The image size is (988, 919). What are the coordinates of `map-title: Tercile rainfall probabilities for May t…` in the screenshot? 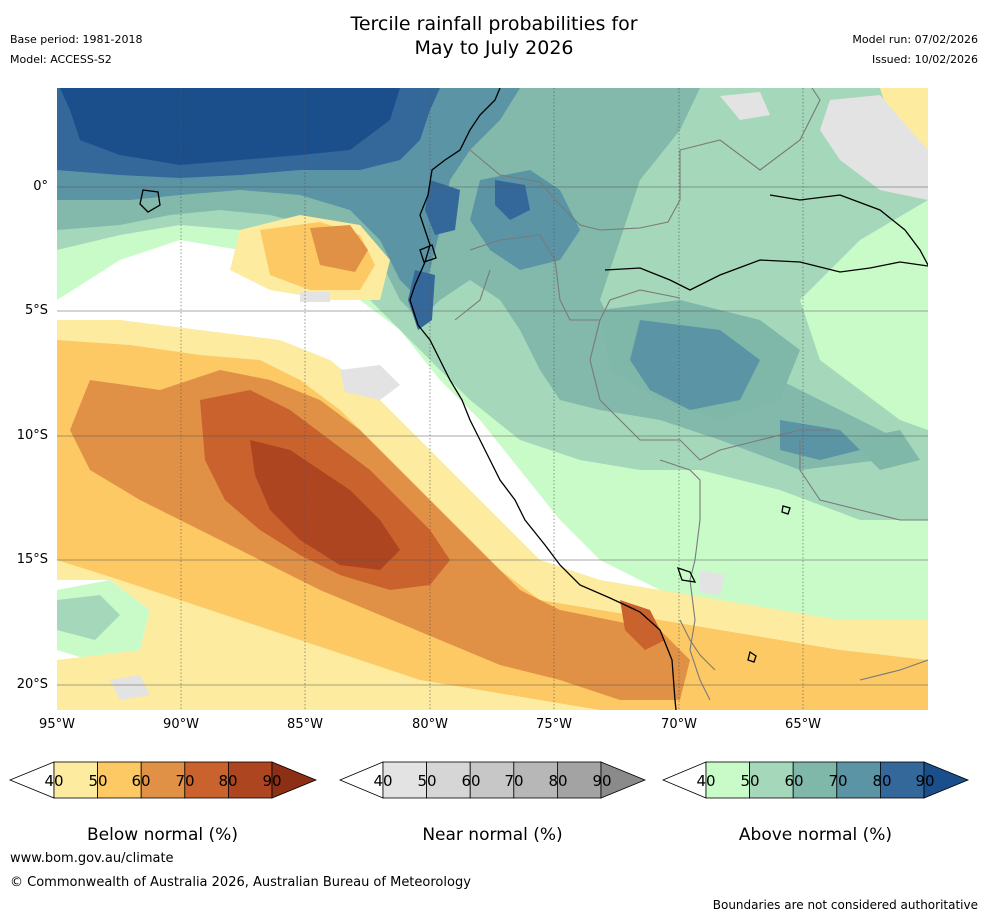 It's located at (494, 36).